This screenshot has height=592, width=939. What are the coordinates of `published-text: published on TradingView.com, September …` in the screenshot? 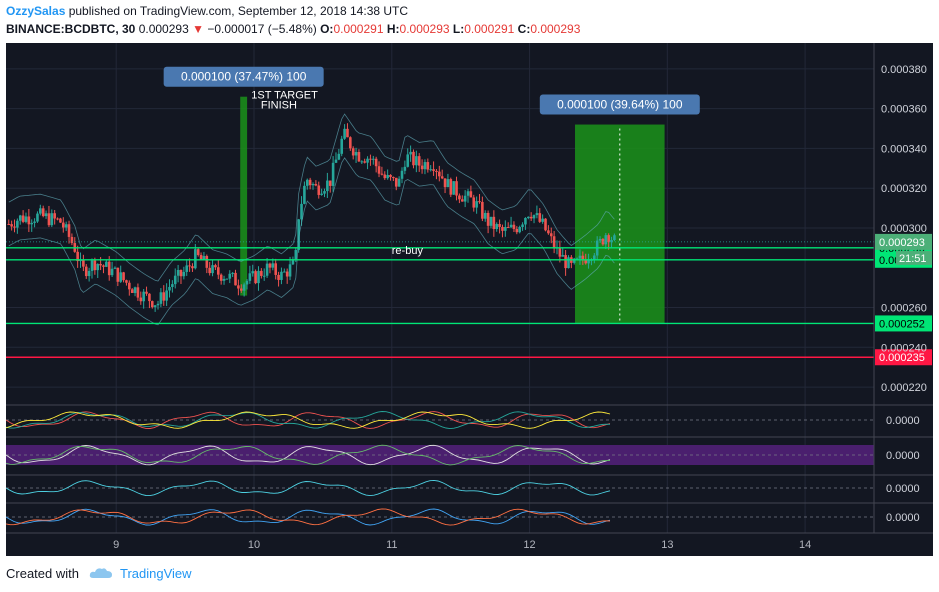 It's located at (237, 11).